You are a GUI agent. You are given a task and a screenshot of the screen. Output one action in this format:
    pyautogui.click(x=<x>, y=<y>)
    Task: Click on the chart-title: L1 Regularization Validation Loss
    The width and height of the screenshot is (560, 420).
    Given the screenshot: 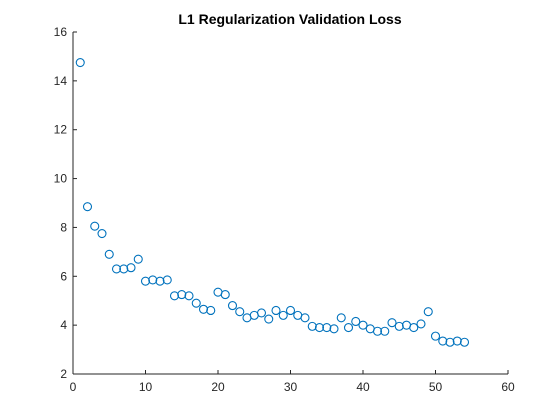 What is the action you would take?
    pyautogui.click(x=289, y=19)
    